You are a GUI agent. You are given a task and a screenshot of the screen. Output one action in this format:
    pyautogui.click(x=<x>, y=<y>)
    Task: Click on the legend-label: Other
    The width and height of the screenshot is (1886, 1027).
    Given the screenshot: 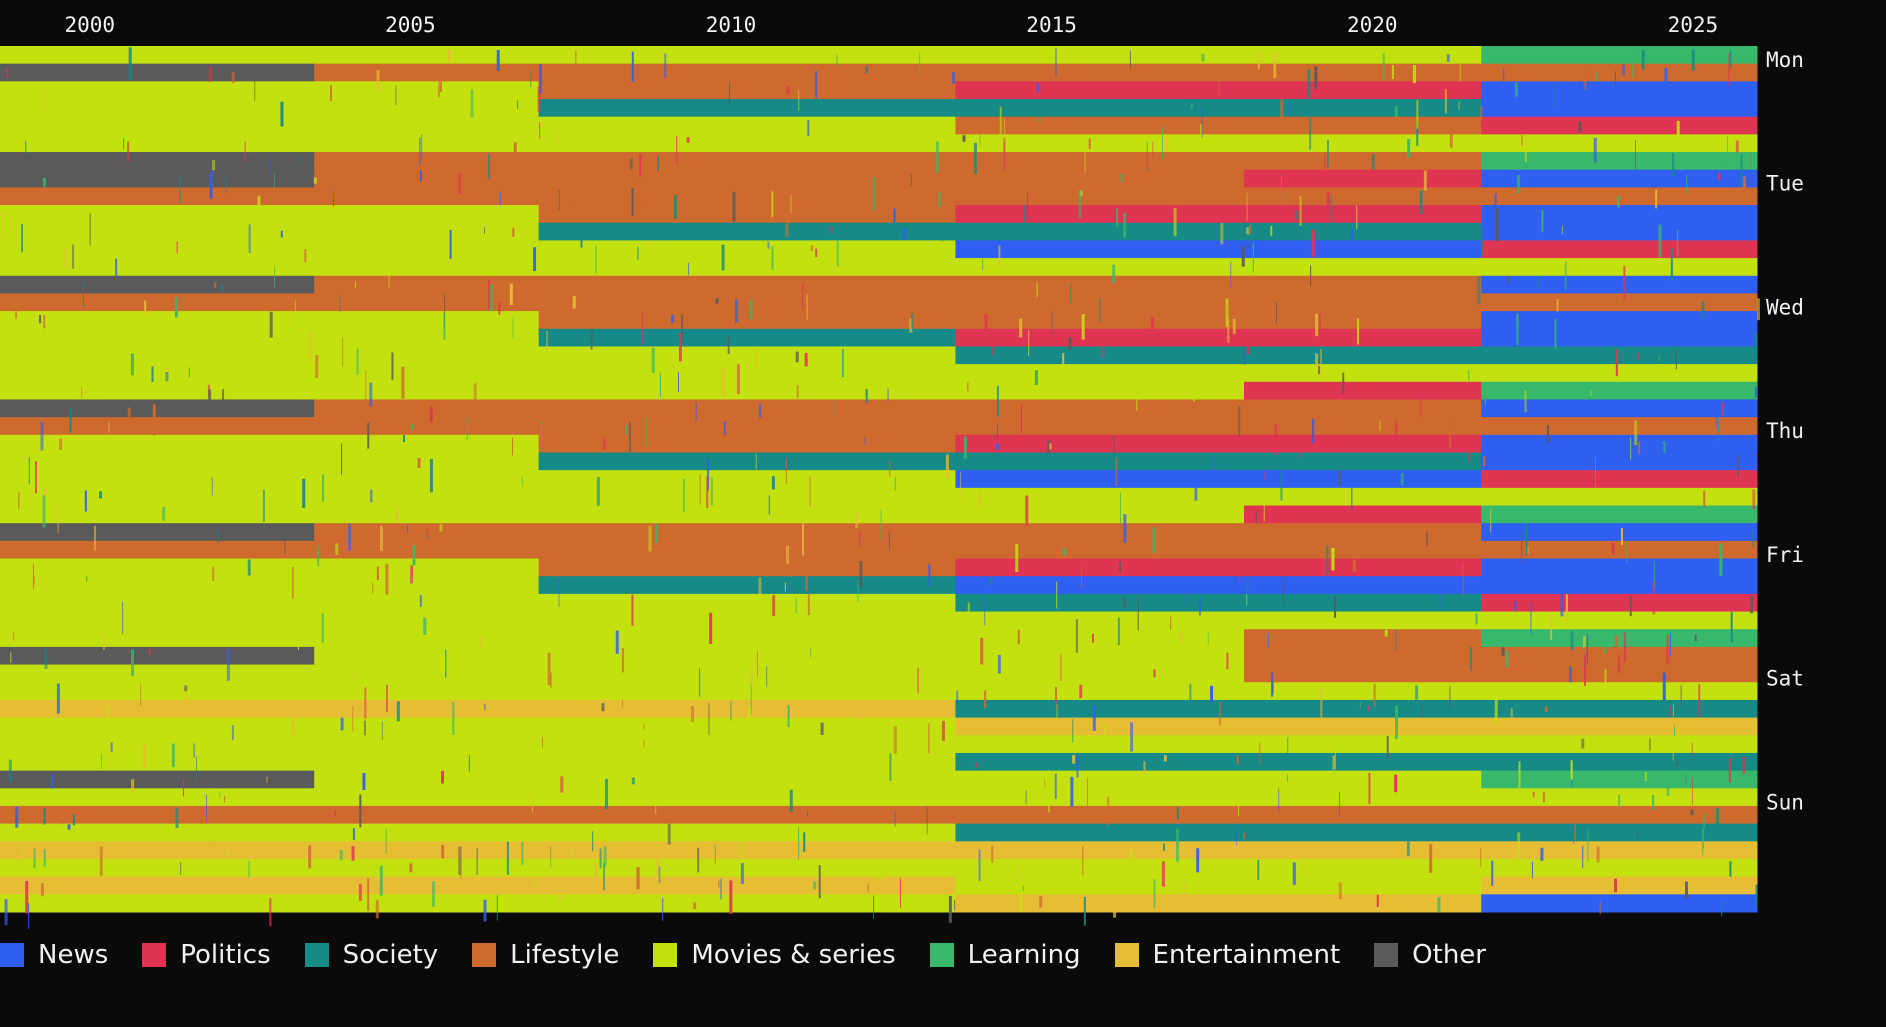 What is the action you would take?
    pyautogui.click(x=1449, y=955)
    